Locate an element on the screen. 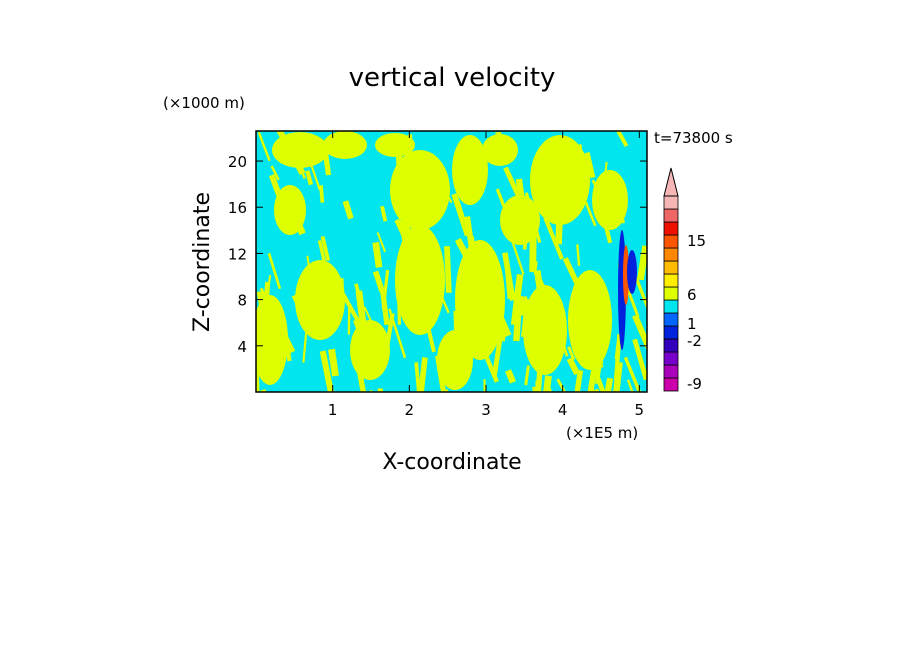 The height and width of the screenshot is (654, 904). x-tick-label: 4 is located at coordinates (563, 410).